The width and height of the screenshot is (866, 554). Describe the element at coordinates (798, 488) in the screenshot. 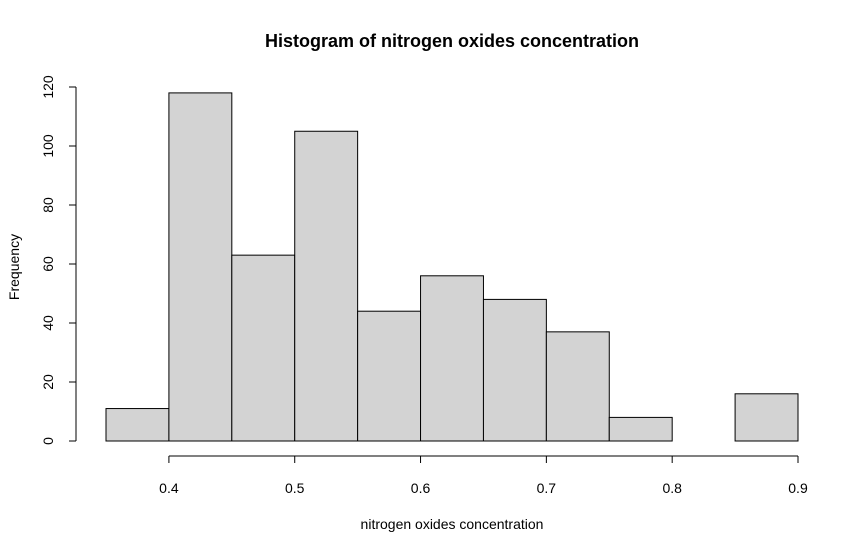

I see `x-tick-label: 0.9` at that location.